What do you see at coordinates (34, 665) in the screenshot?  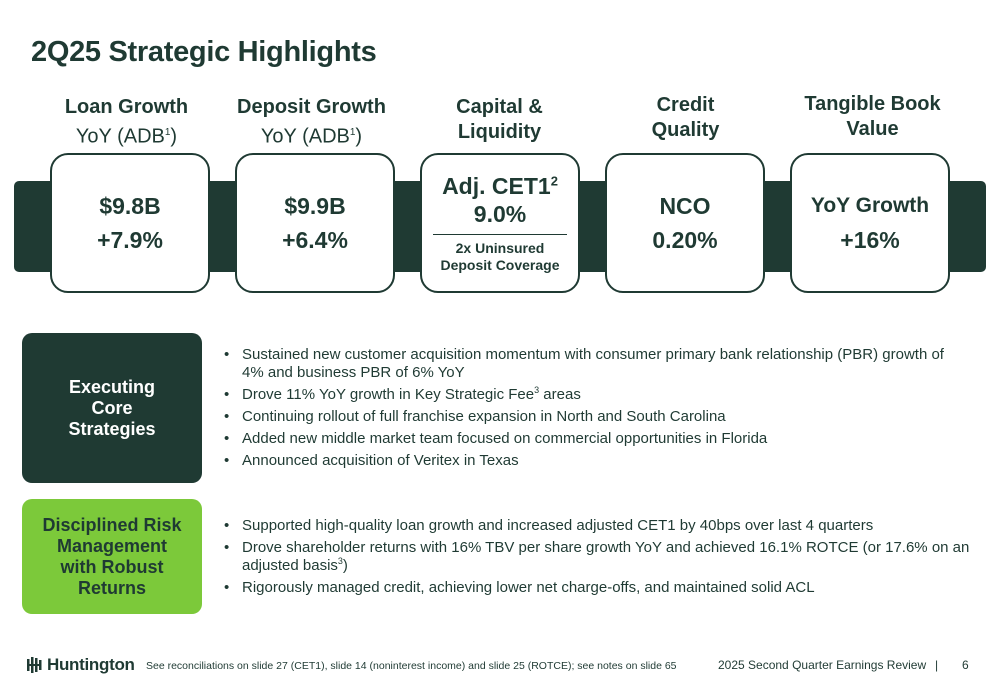 I see `huntington-logo-icon` at bounding box center [34, 665].